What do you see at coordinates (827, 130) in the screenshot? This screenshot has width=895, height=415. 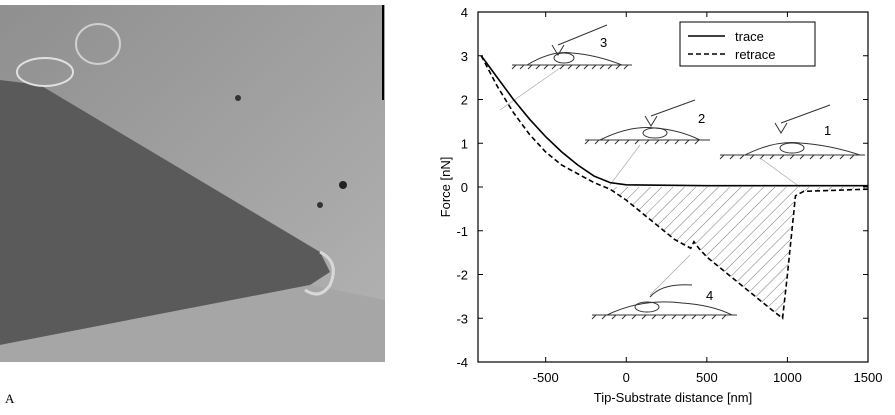 I see `annotation: 1` at bounding box center [827, 130].